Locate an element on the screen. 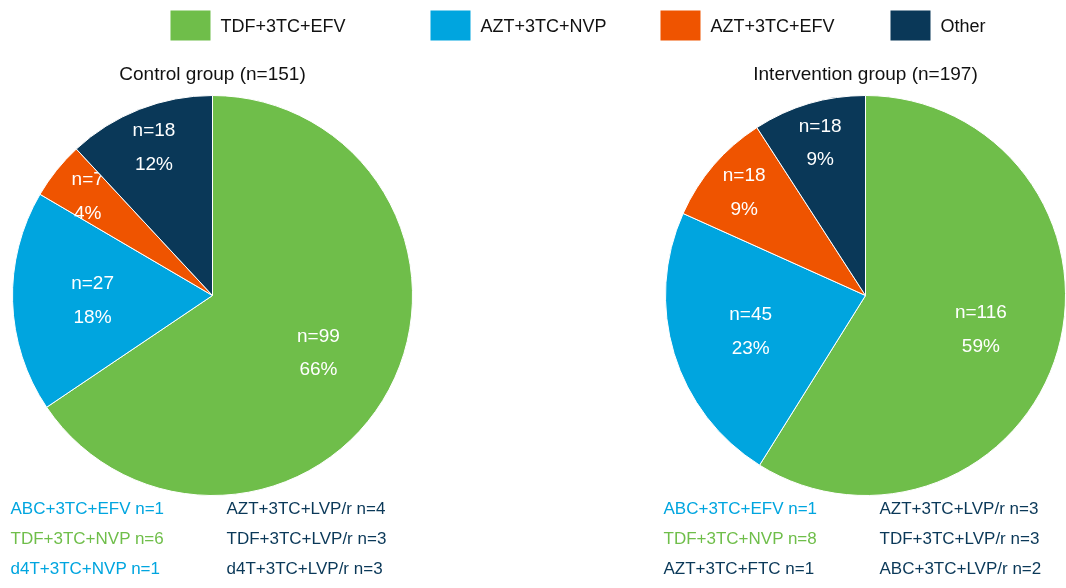 This screenshot has width=1066, height=588. text: AZT+3TC+FTC n=1 is located at coordinates (739, 568).